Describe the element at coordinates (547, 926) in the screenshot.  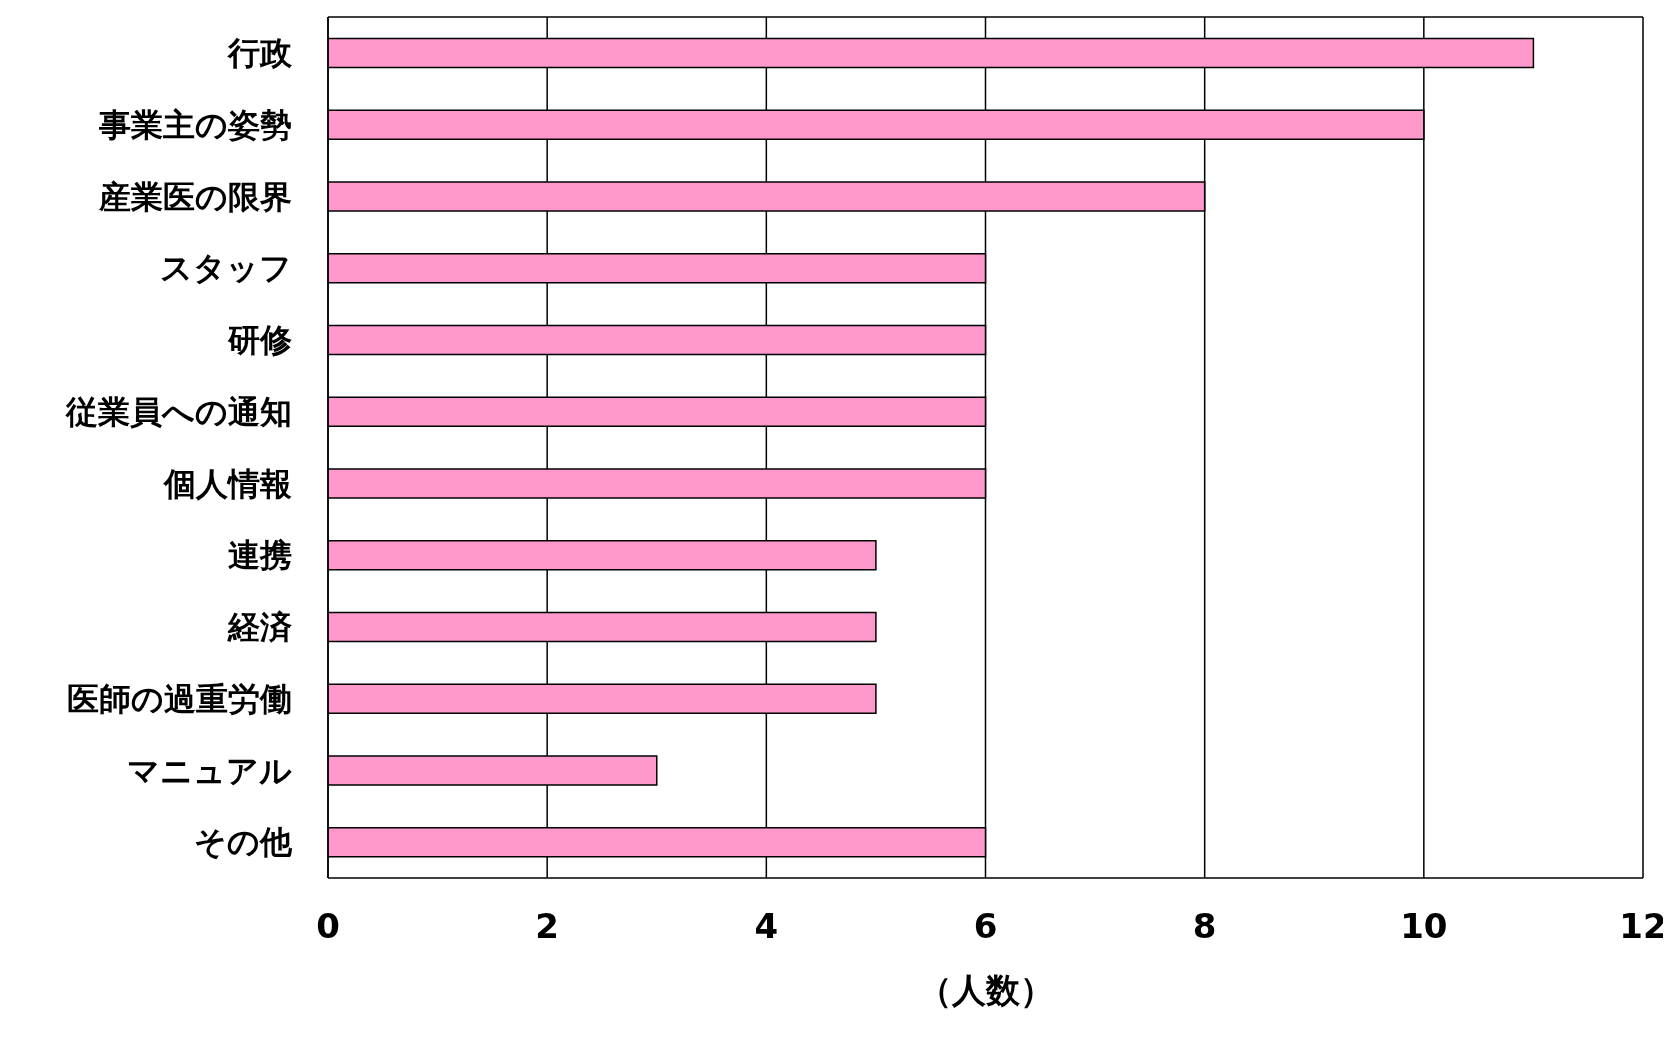
I see `x-tick-label: 2` at that location.